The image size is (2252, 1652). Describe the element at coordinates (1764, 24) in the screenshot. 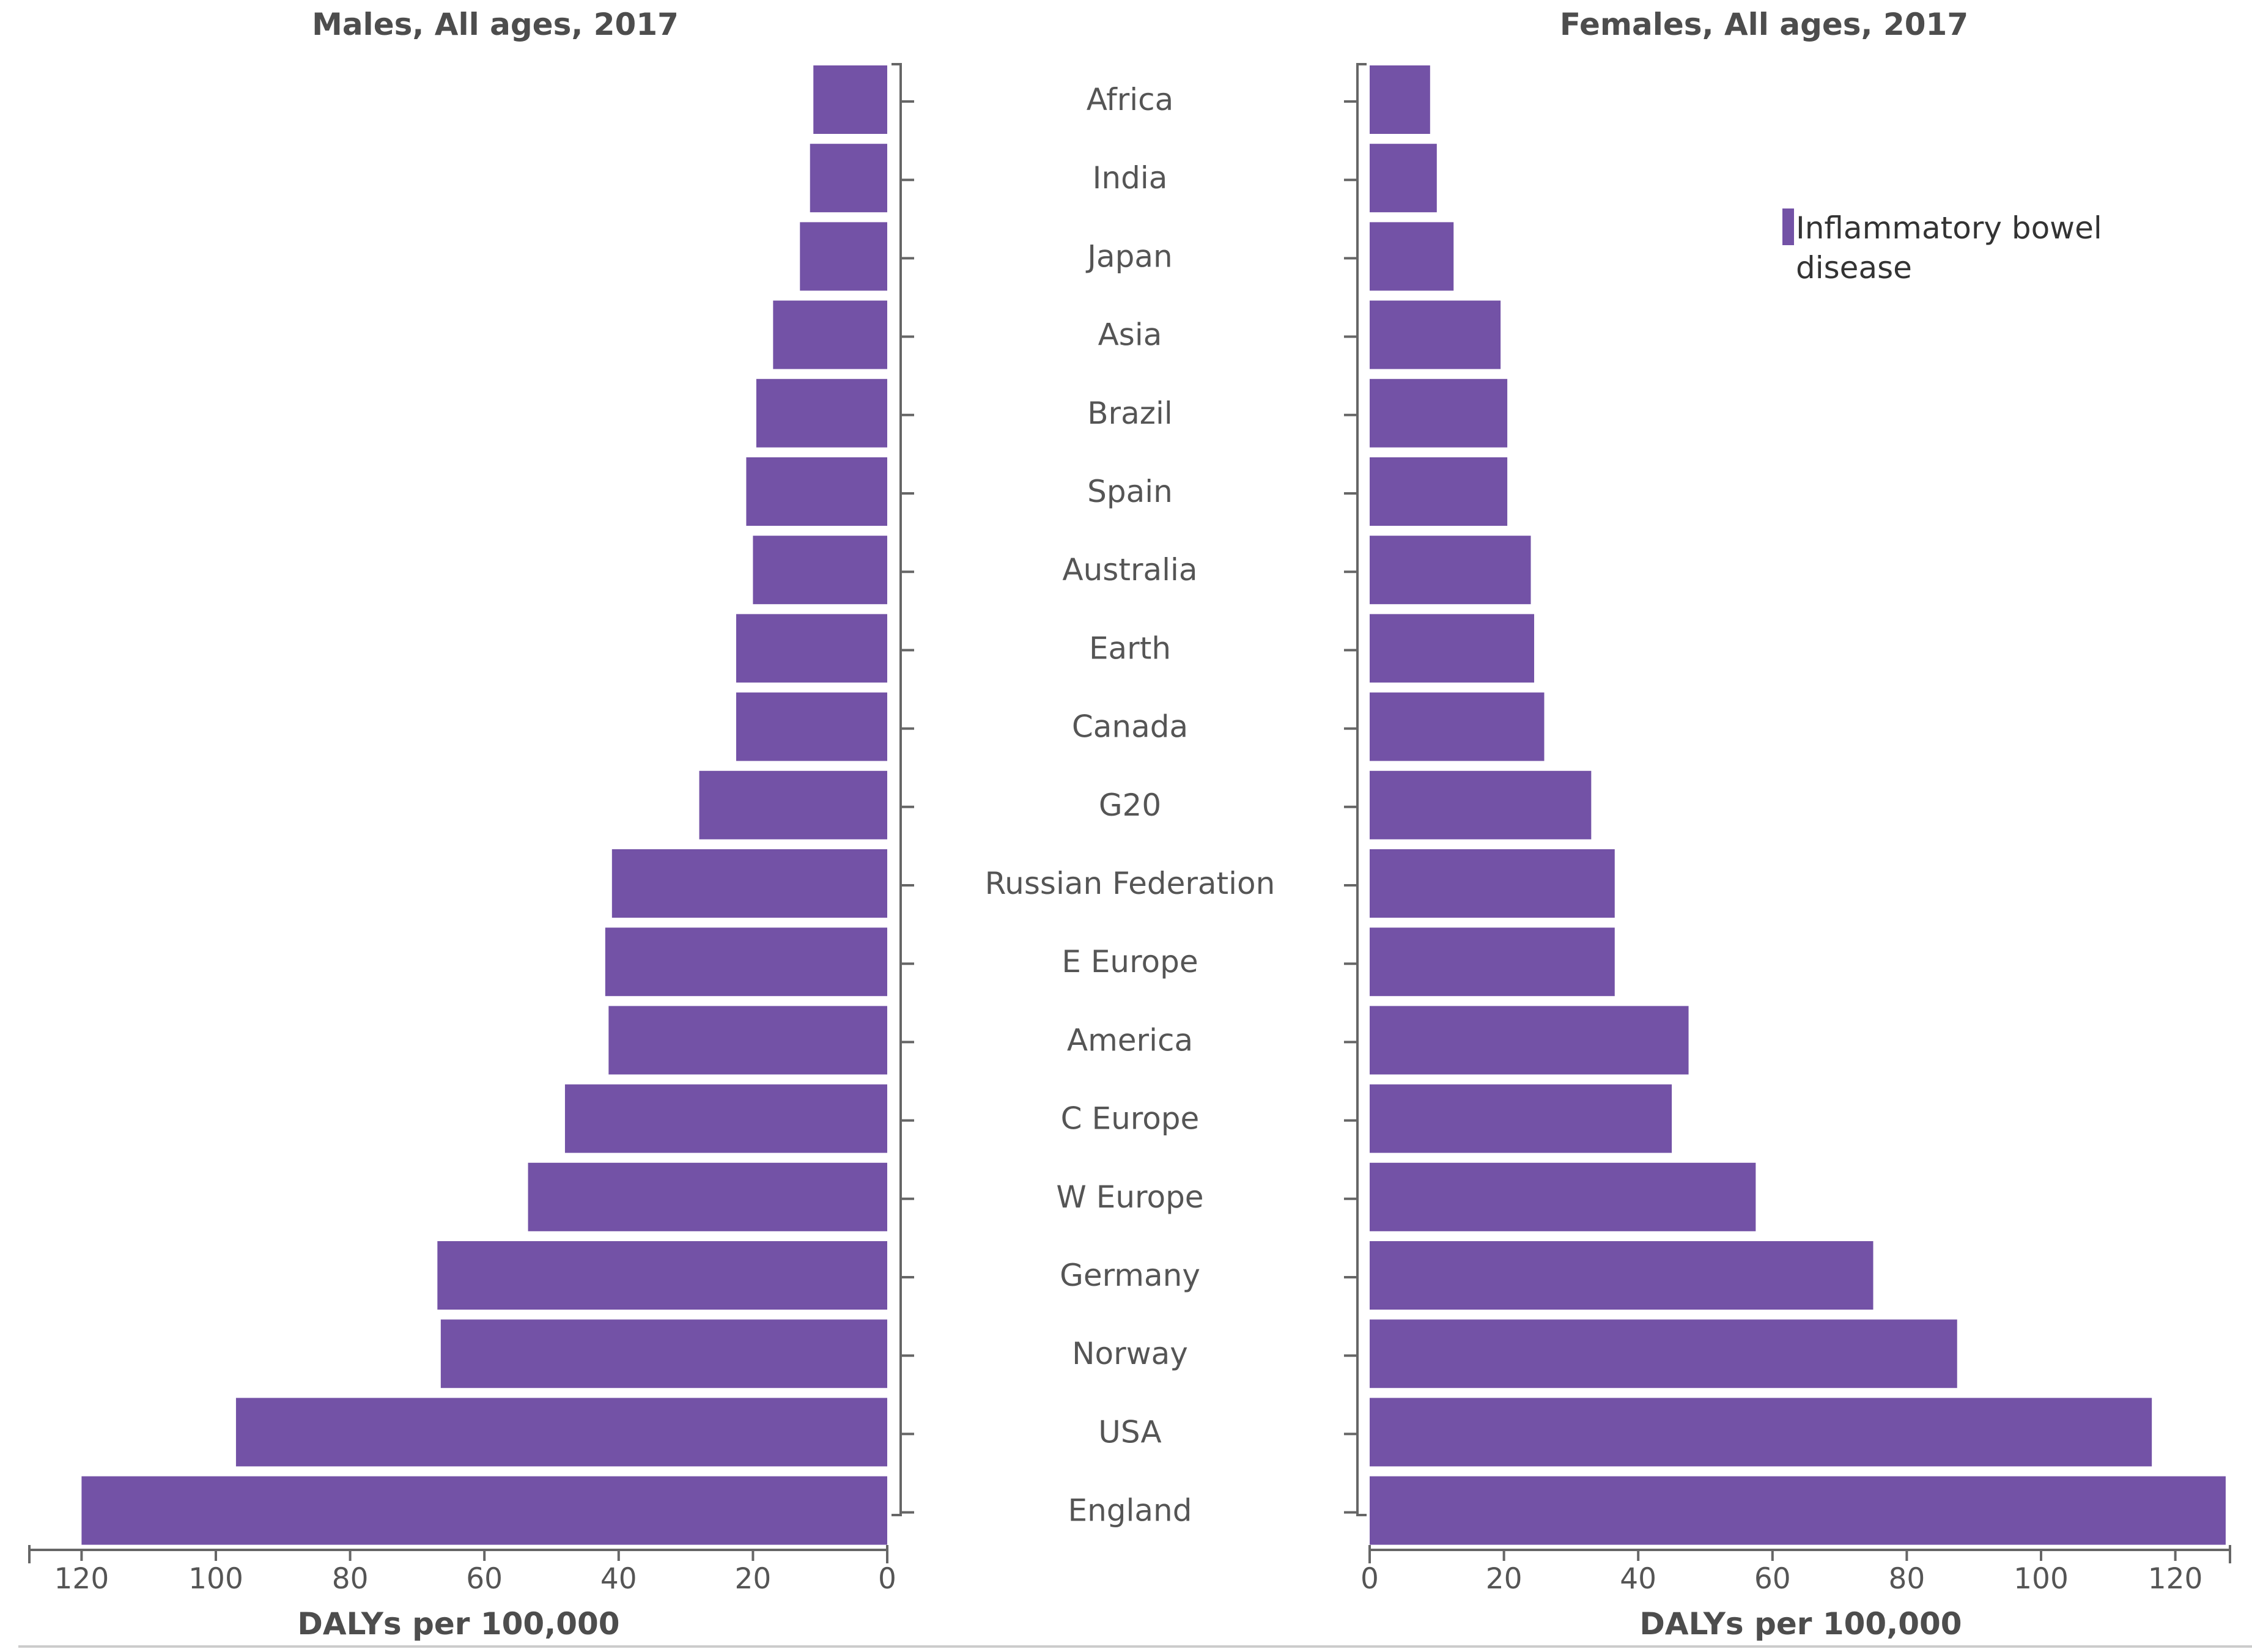

I see `females-panel-title: Females, All ages, 2017` at that location.